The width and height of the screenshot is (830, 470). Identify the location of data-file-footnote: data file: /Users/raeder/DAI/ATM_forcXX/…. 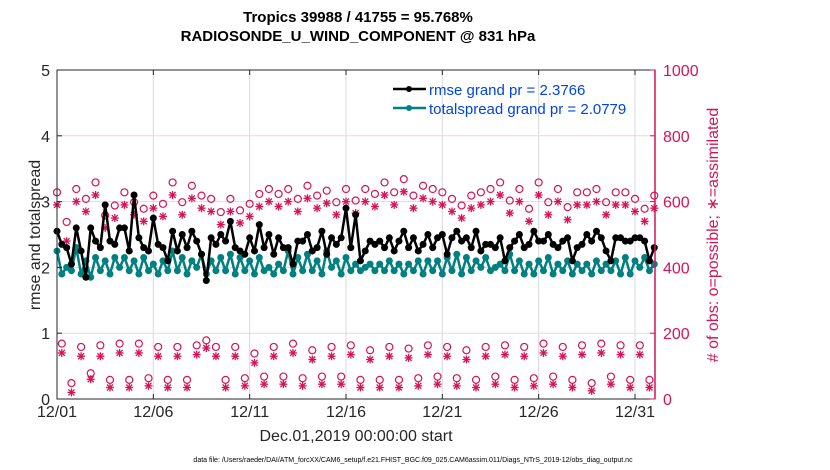
(413, 460).